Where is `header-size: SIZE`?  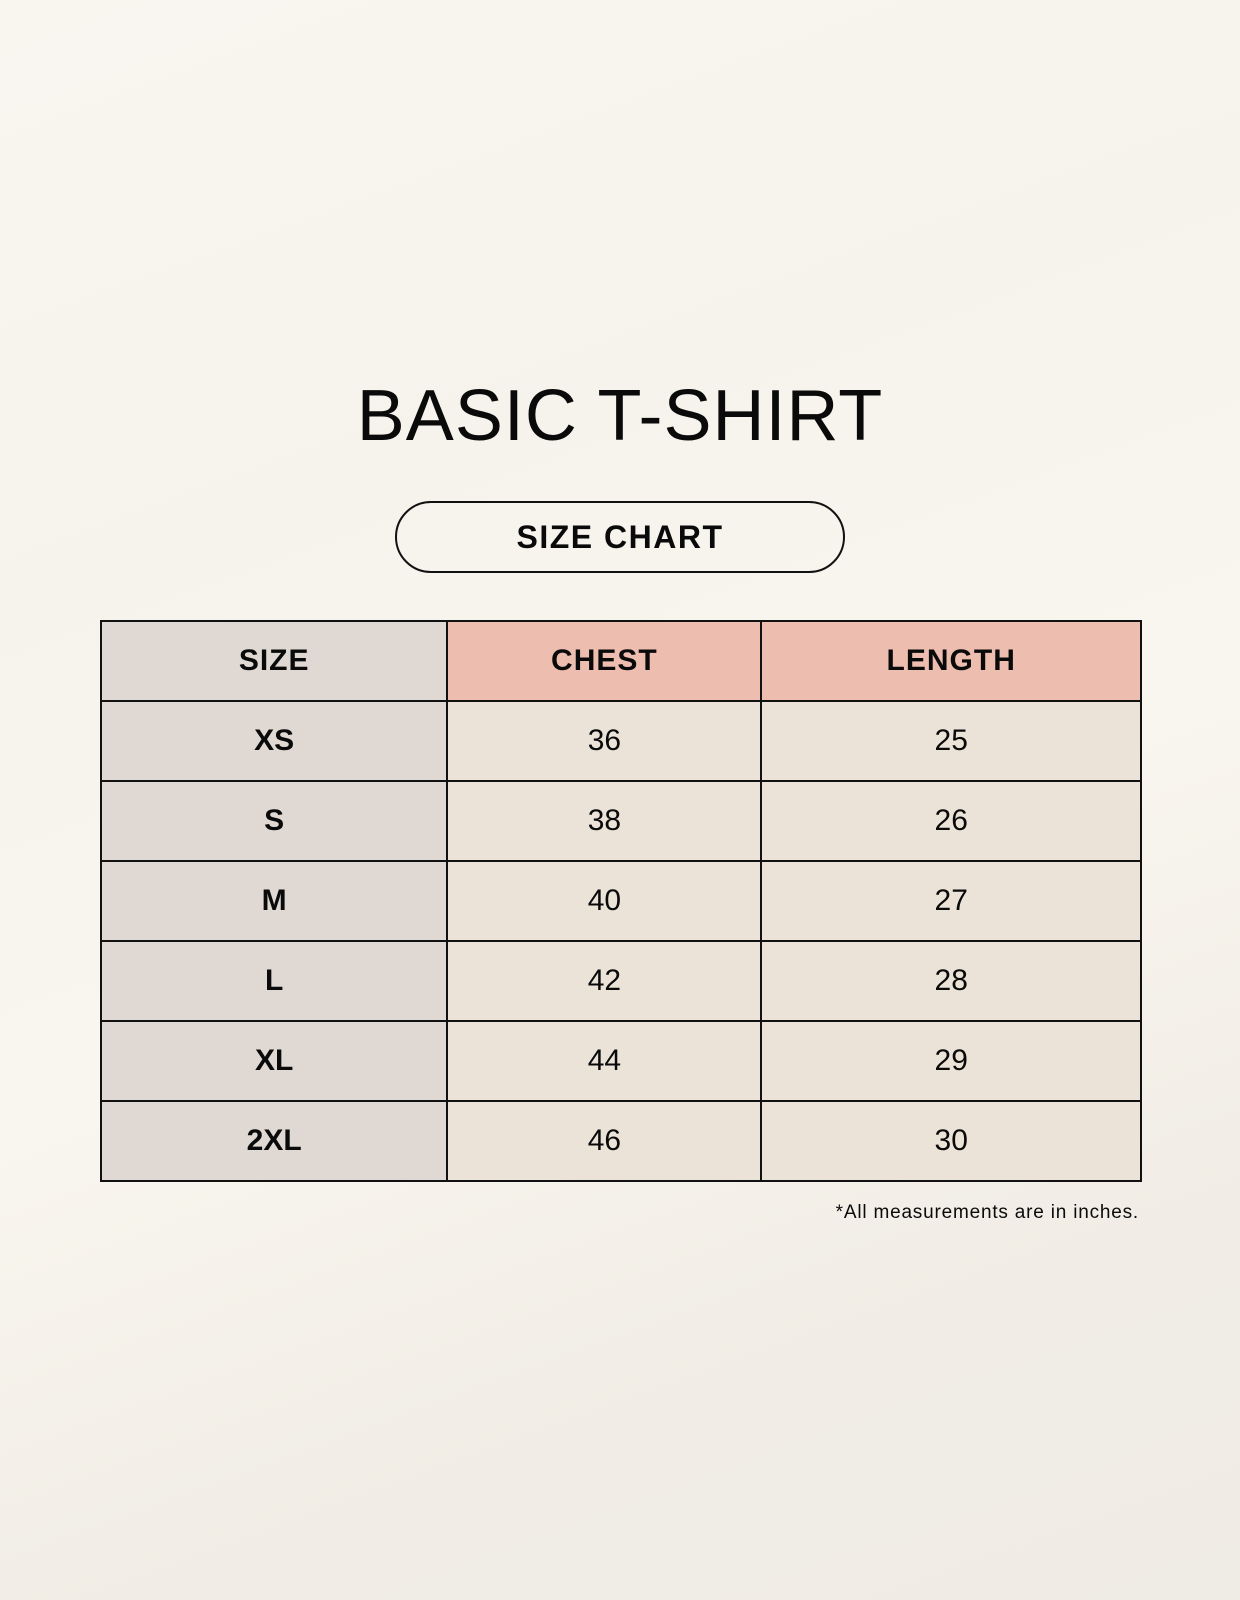 header-size: SIZE is located at coordinates (274, 661).